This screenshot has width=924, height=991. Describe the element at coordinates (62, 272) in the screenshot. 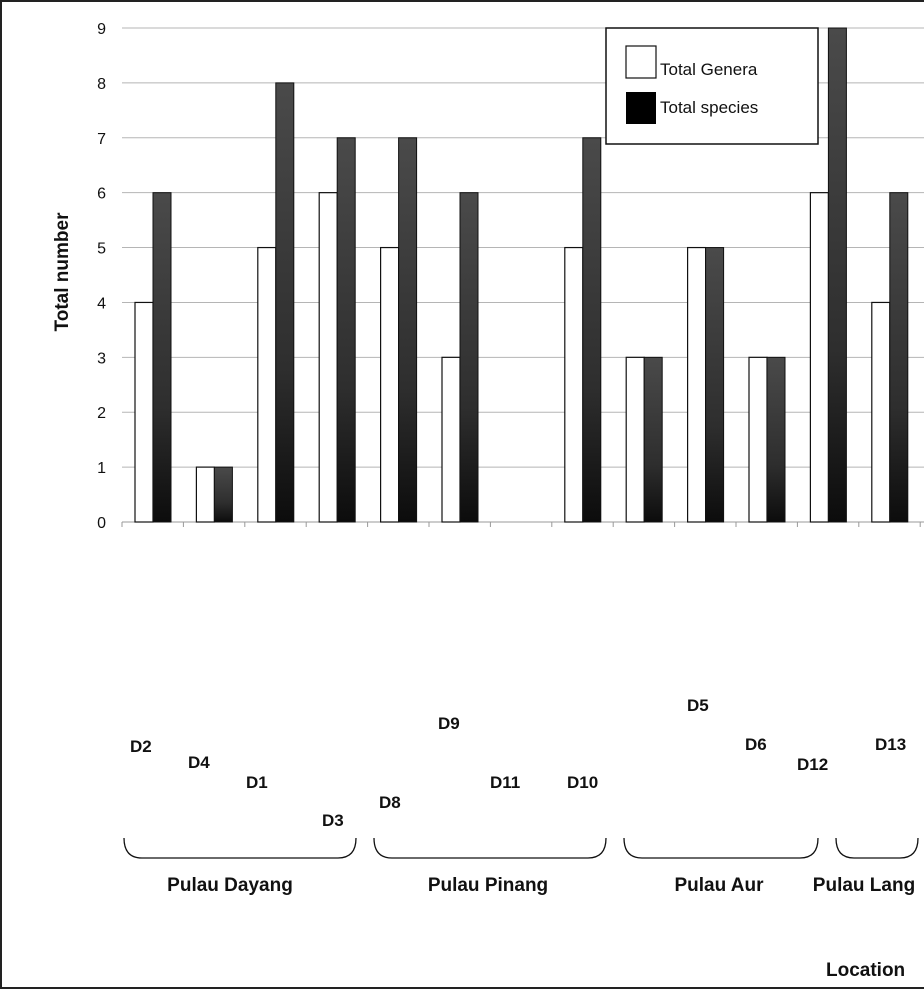

I see `y-axis-title: Total number` at that location.